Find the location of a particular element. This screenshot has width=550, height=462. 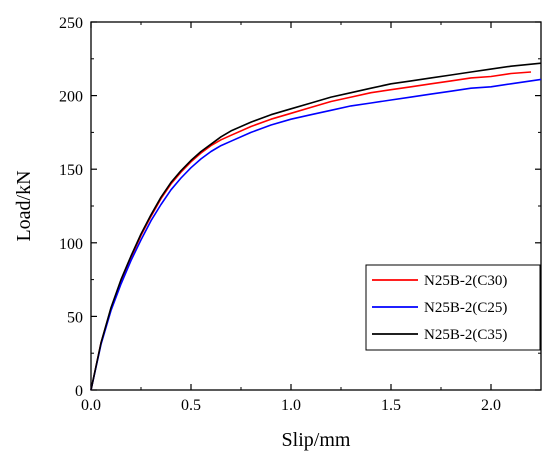

legend-label: N25B-2(C35) is located at coordinates (465, 335).